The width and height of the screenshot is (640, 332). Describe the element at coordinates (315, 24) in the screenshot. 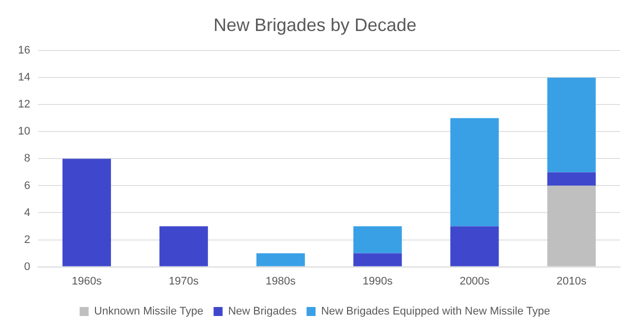

I see `chart-title: New Brigades by Decade` at that location.